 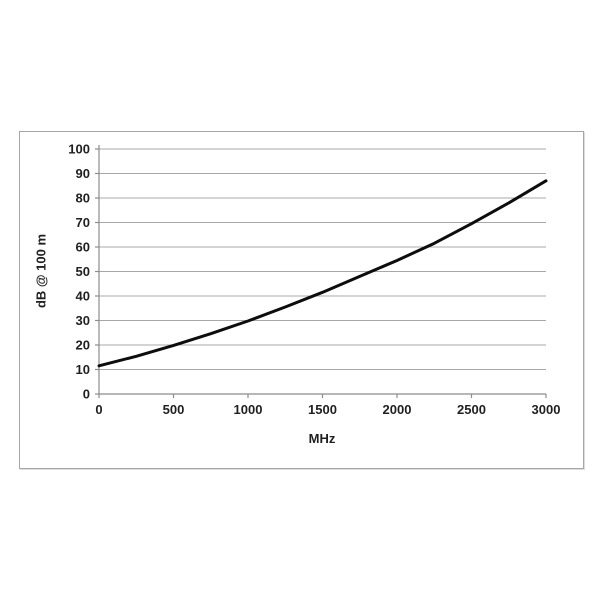 I want to click on x-tick-label-2500: 2500, so click(x=471, y=409).